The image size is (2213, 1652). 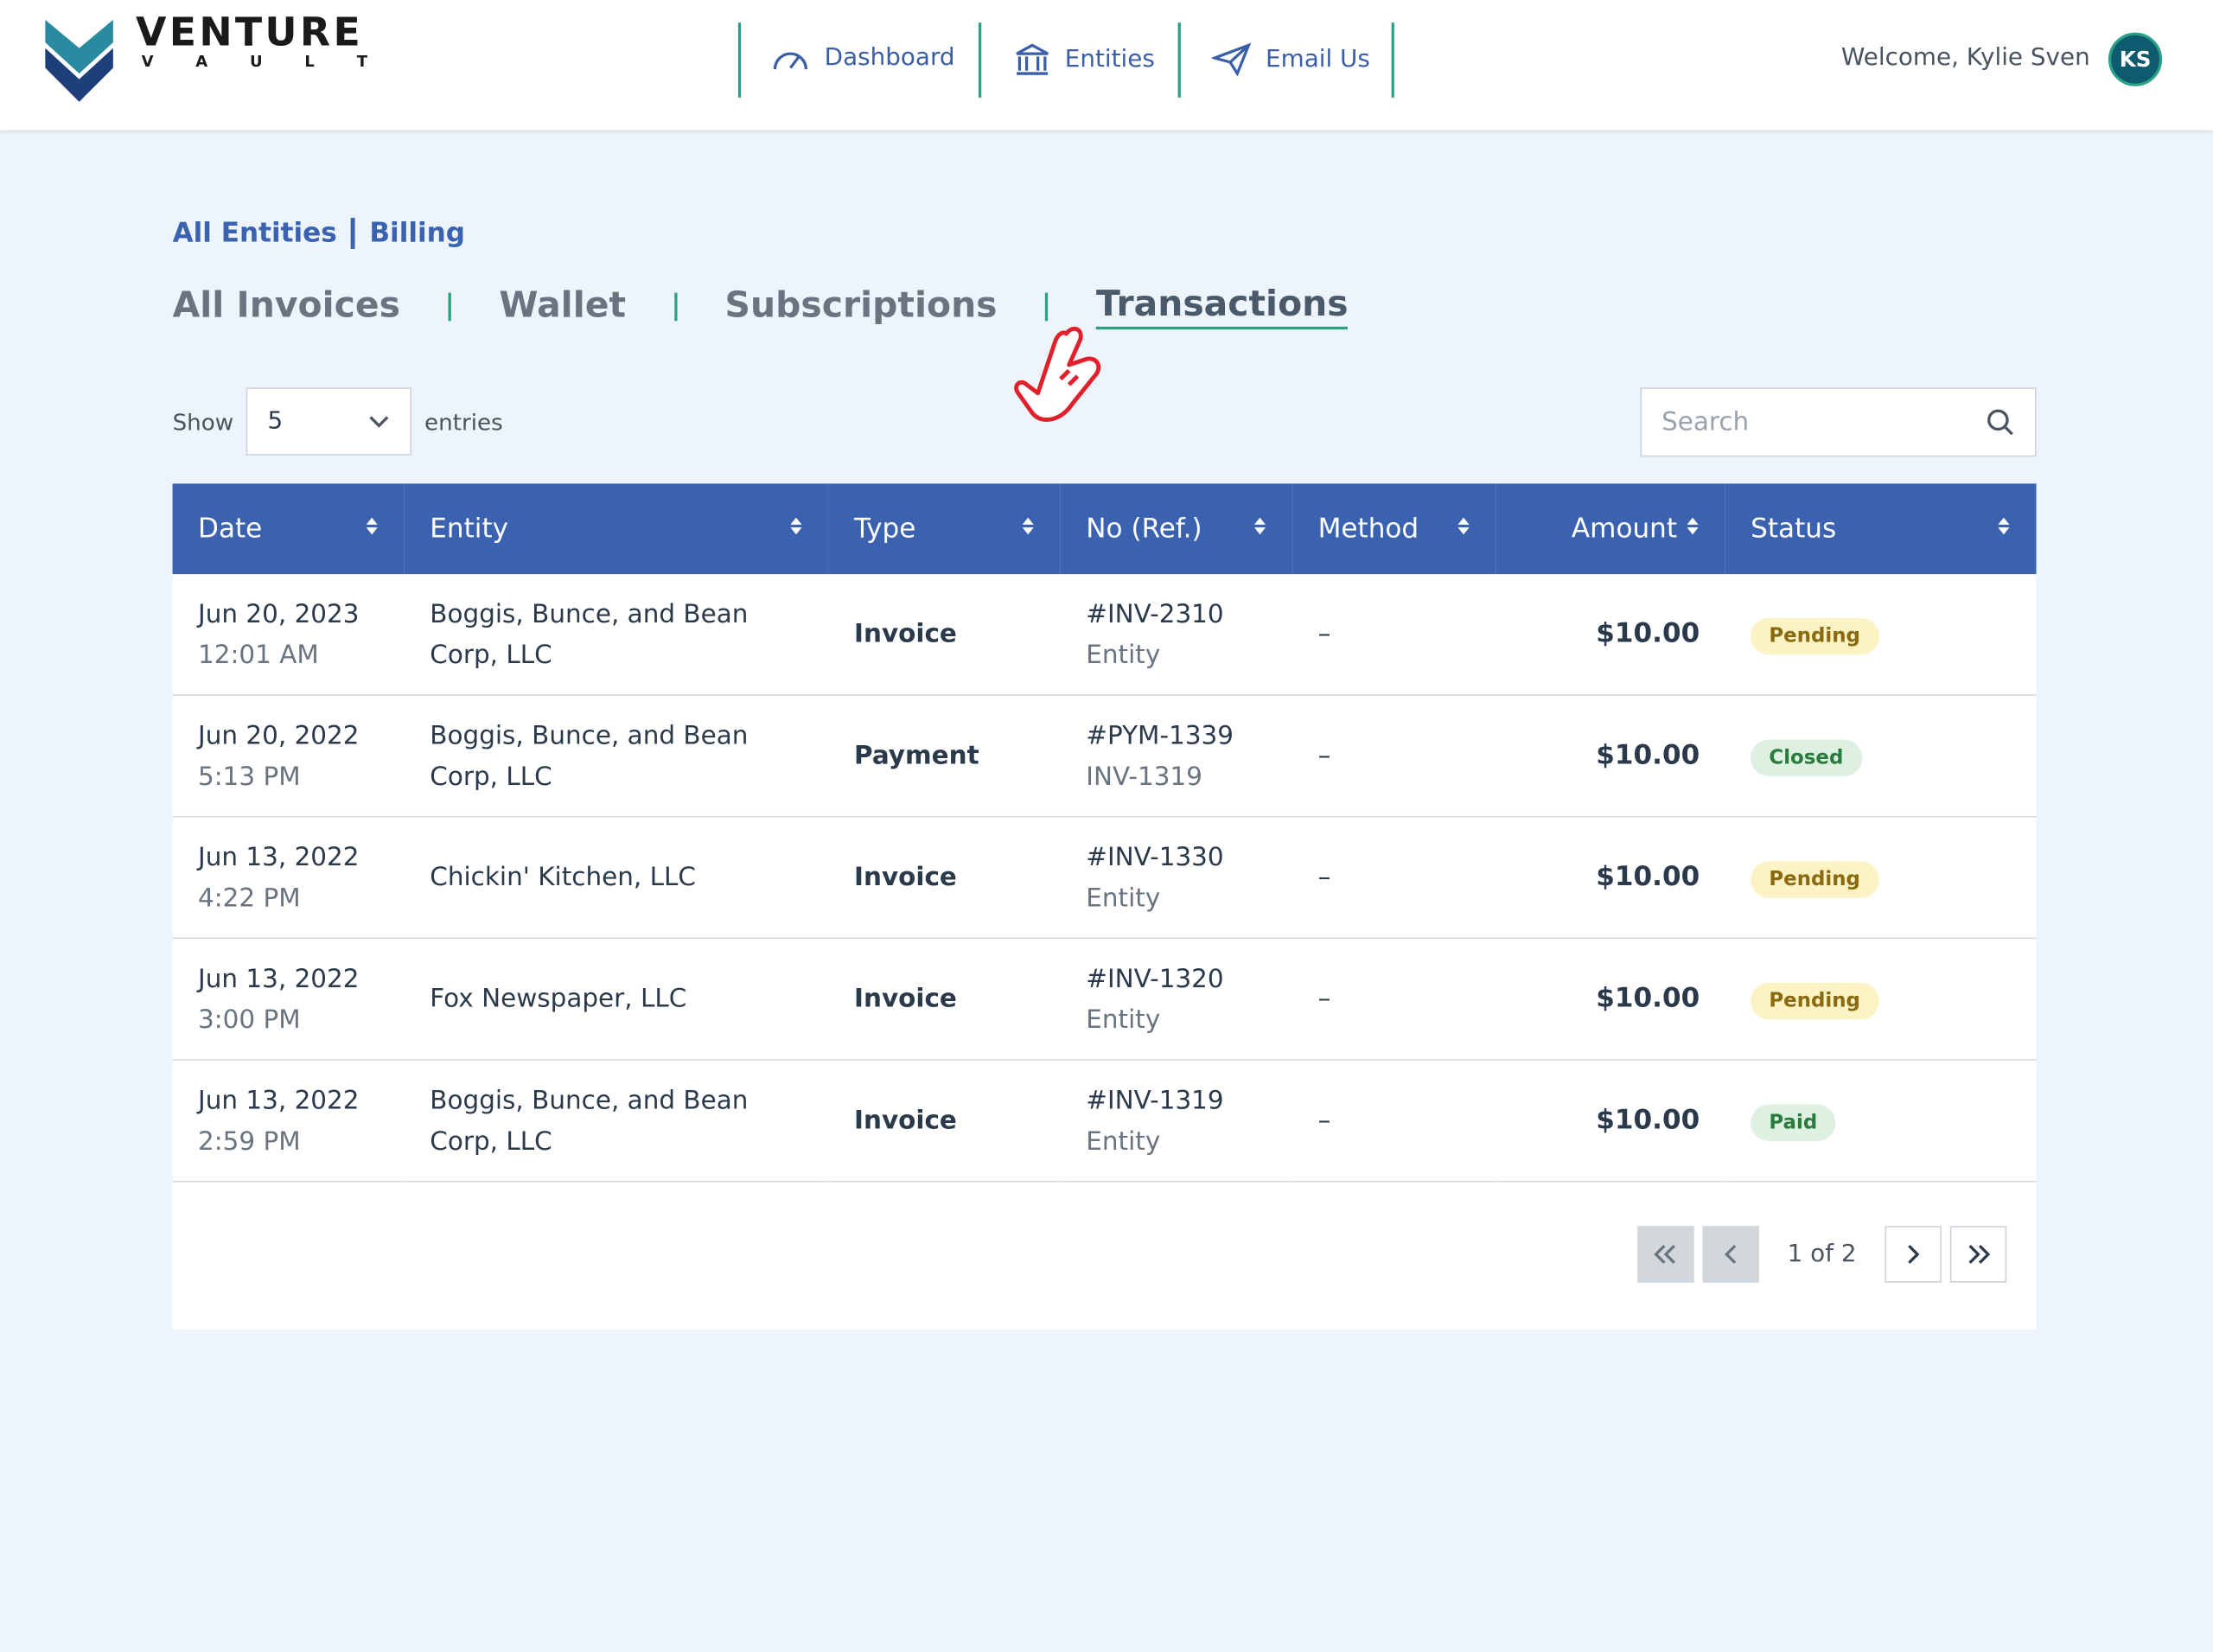 I want to click on logo-title: VENTURE, so click(x=250, y=31).